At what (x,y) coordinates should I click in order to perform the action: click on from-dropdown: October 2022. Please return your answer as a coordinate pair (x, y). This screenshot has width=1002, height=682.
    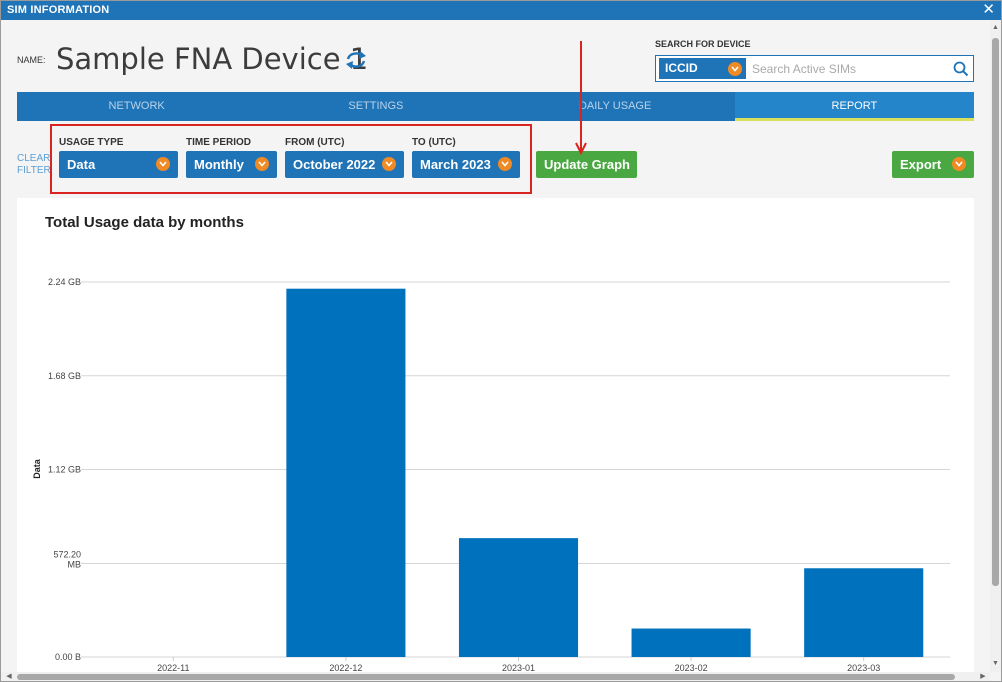
    Looking at the image, I should click on (344, 164).